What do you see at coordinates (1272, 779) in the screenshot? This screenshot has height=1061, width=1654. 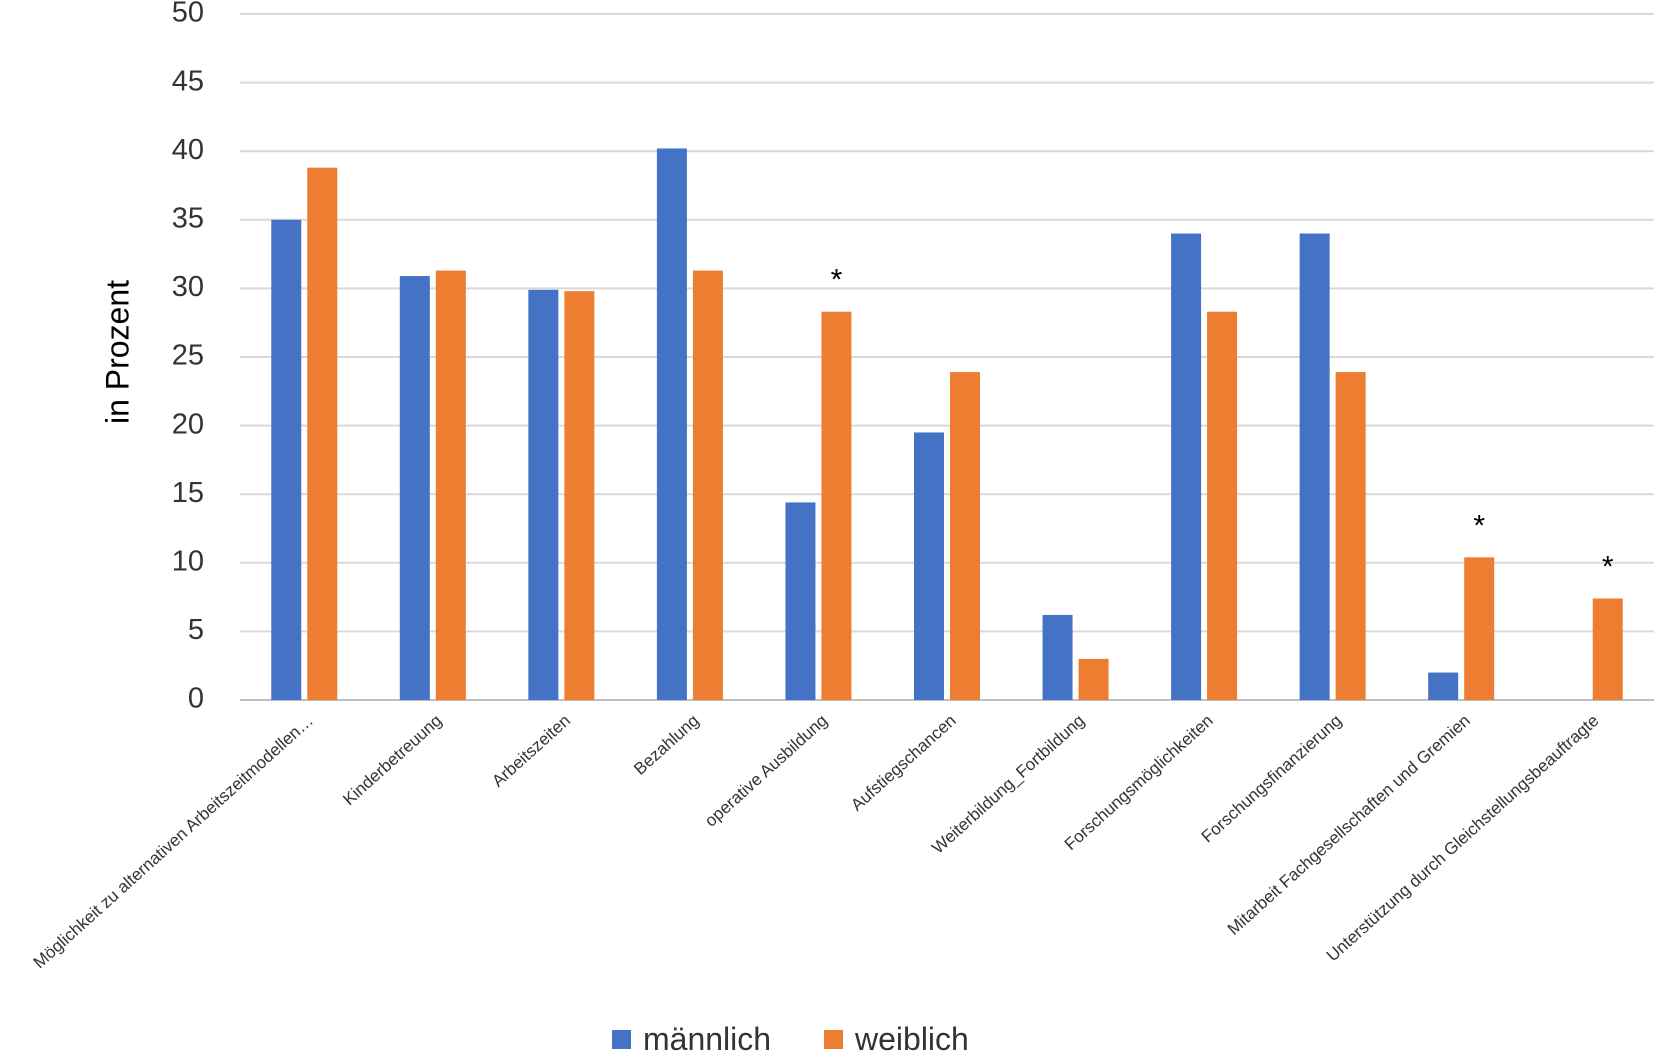 I see `x-tick-label: Forschungsfinanzierung` at bounding box center [1272, 779].